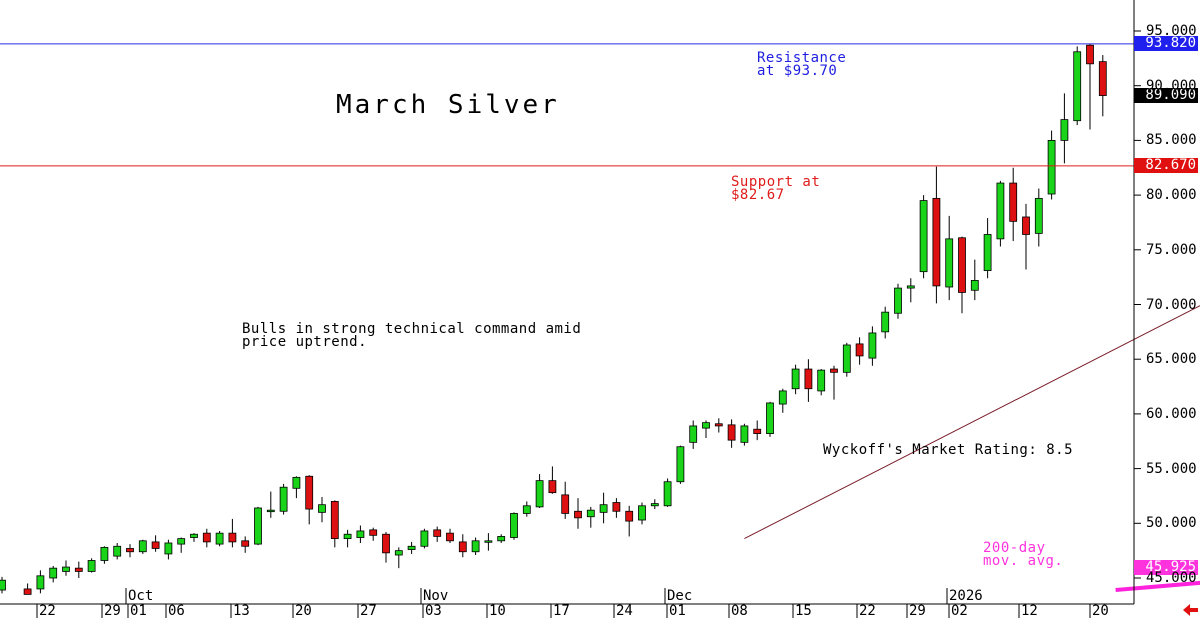 The height and width of the screenshot is (620, 1200). Describe the element at coordinates (241, 611) in the screenshot. I see `date-tick-label: 13` at that location.